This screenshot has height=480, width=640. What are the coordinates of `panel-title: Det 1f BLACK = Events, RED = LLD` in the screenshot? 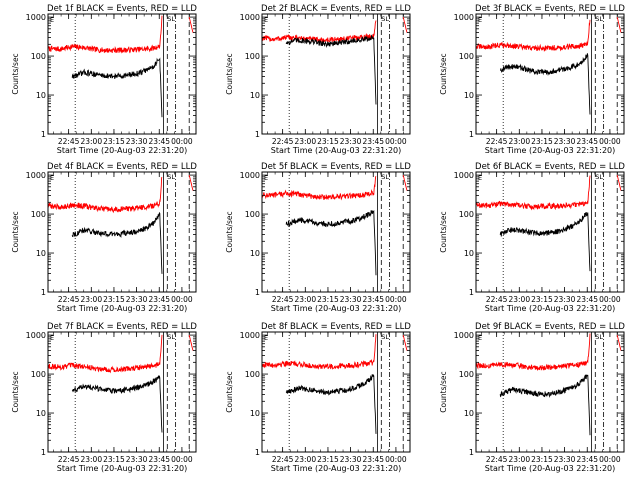 It's located at (122, 9).